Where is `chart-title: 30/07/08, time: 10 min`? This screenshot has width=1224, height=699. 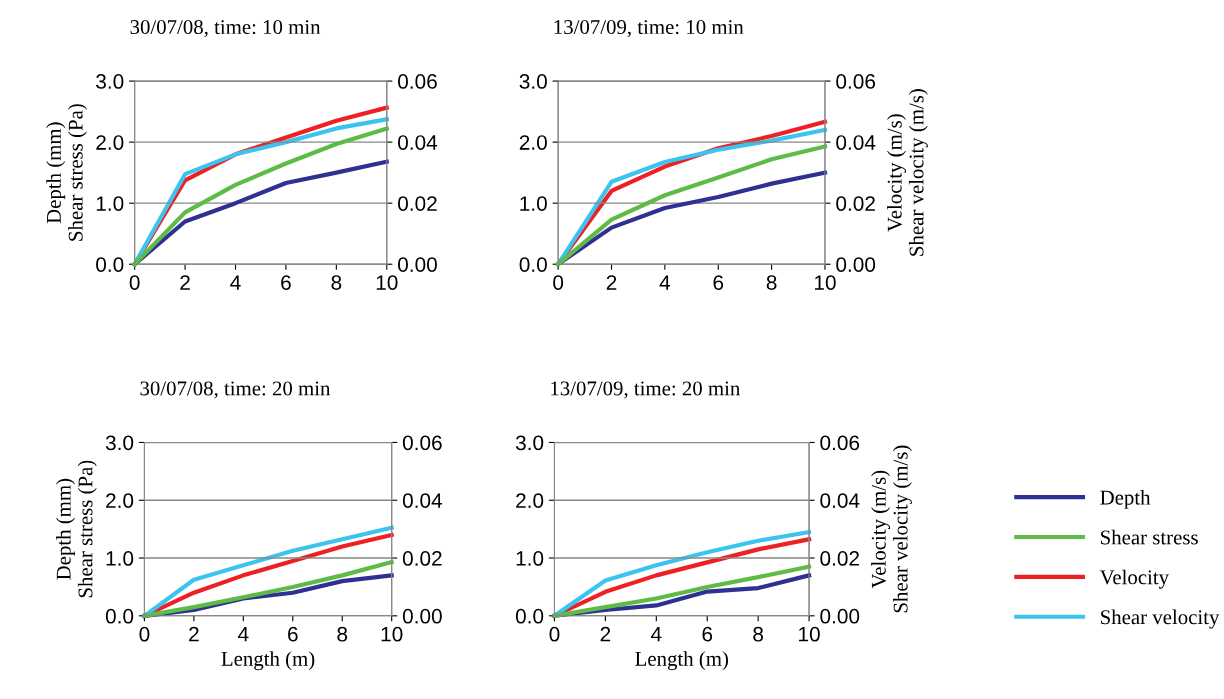 chart-title: 30/07/08, time: 10 min is located at coordinates (225, 29).